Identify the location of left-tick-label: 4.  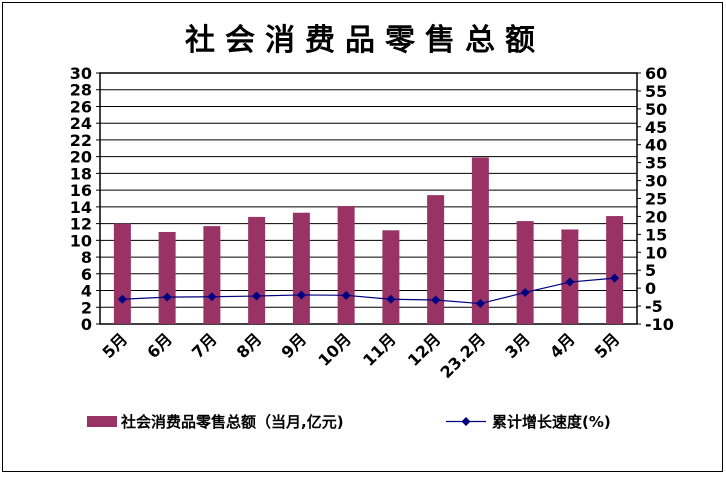
(86, 291).